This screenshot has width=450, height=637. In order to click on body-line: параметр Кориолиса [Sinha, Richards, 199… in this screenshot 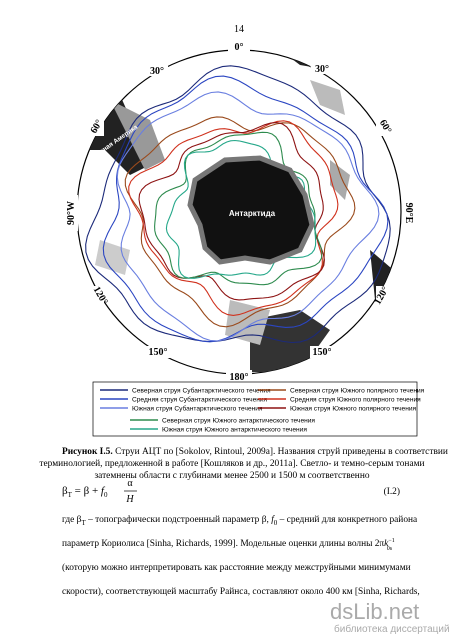, I will do `click(228, 545)`.